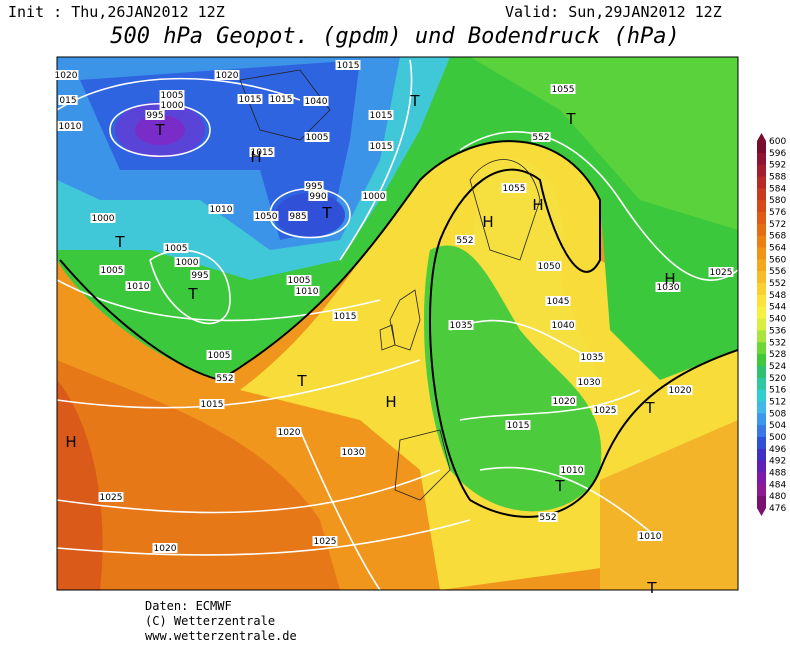  I want to click on isobar-label: 995, so click(199, 276).